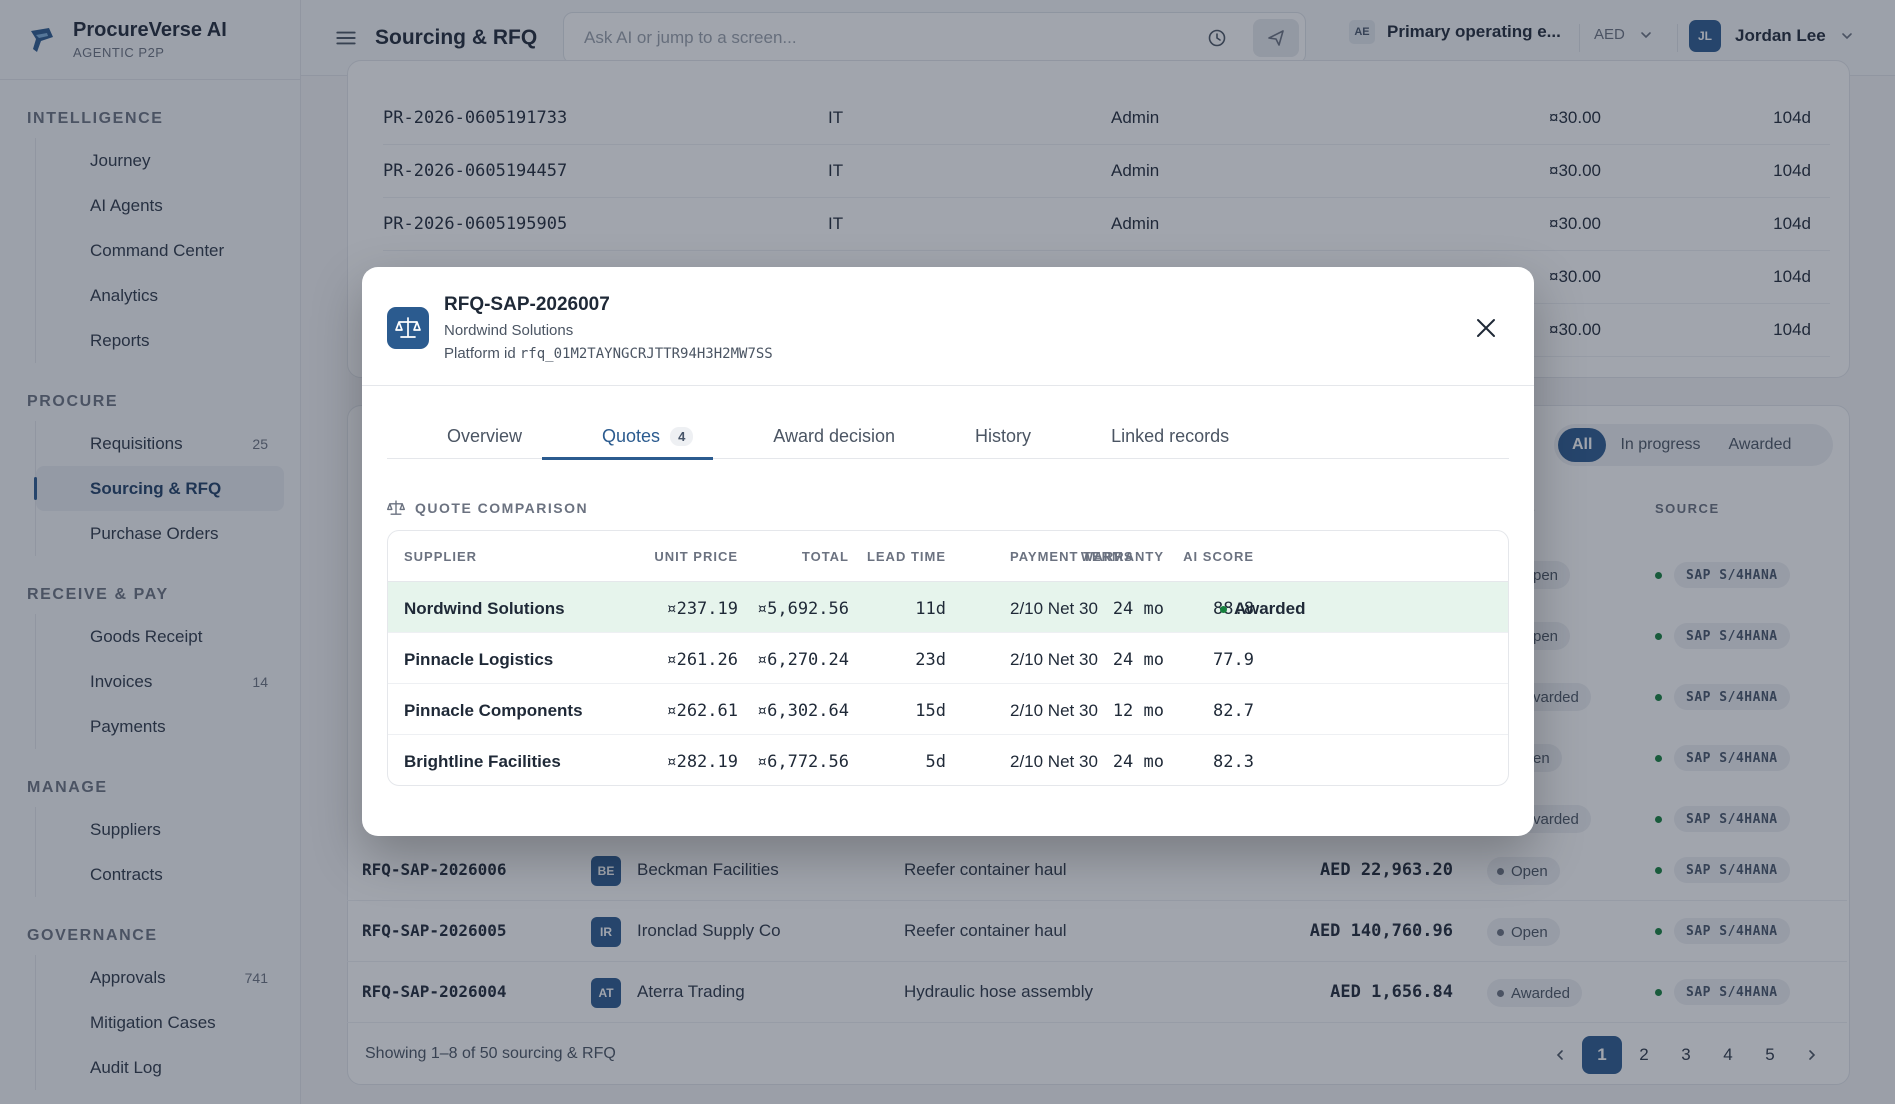  What do you see at coordinates (1106, 224) in the screenshot?
I see `table-row: PR-2026-0605195905 IT Admin ¤30.00 104d` at bounding box center [1106, 224].